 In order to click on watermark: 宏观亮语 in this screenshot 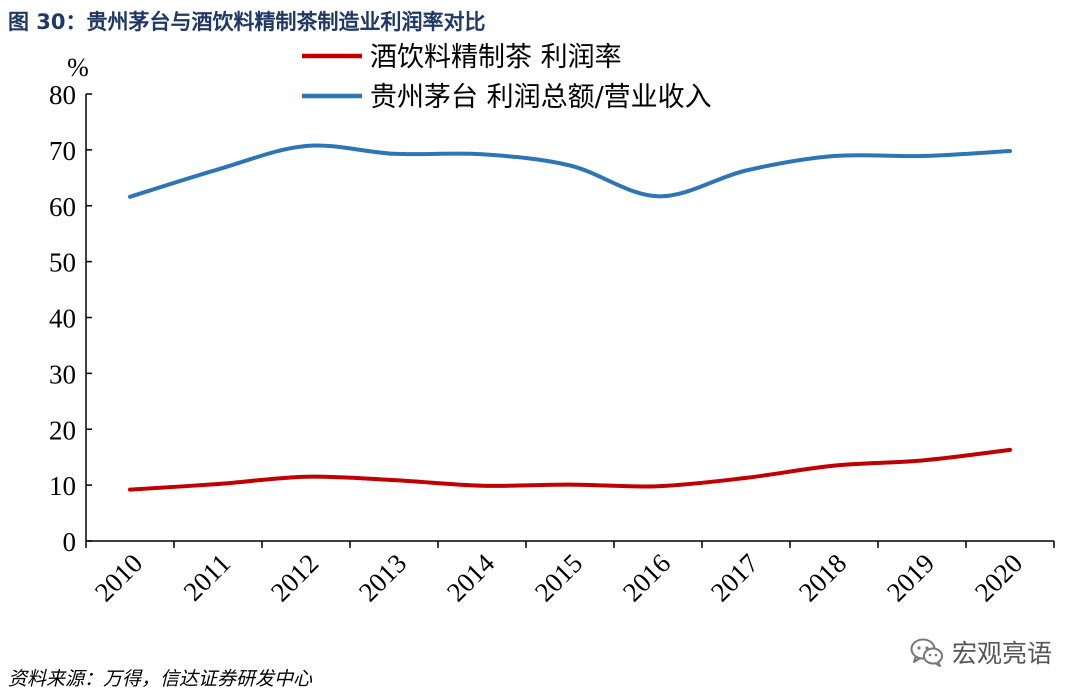, I will do `click(981, 652)`.